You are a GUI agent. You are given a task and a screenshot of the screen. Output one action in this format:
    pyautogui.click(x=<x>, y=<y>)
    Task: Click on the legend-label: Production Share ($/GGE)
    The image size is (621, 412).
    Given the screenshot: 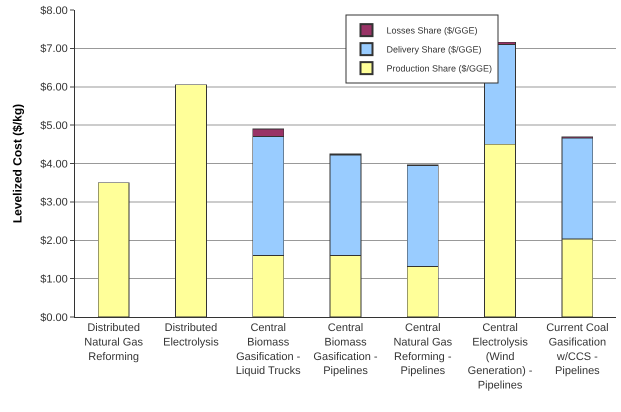 What is the action you would take?
    pyautogui.click(x=439, y=69)
    